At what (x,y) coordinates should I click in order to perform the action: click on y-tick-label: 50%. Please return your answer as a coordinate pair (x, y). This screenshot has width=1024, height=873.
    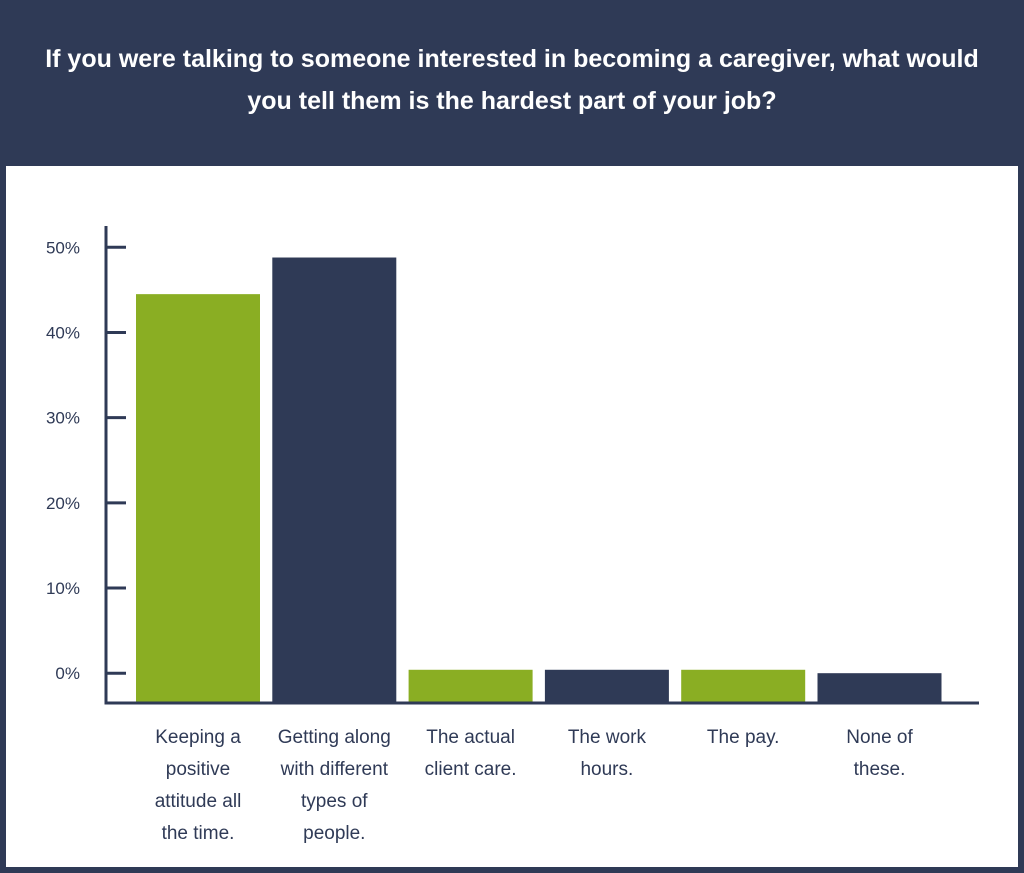
    Looking at the image, I should click on (63, 247).